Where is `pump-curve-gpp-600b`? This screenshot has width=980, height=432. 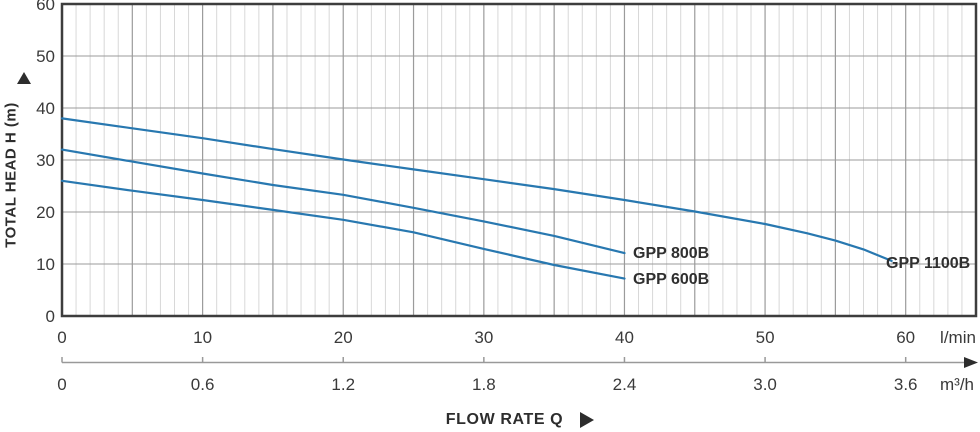 pump-curve-gpp-600b is located at coordinates (343, 229).